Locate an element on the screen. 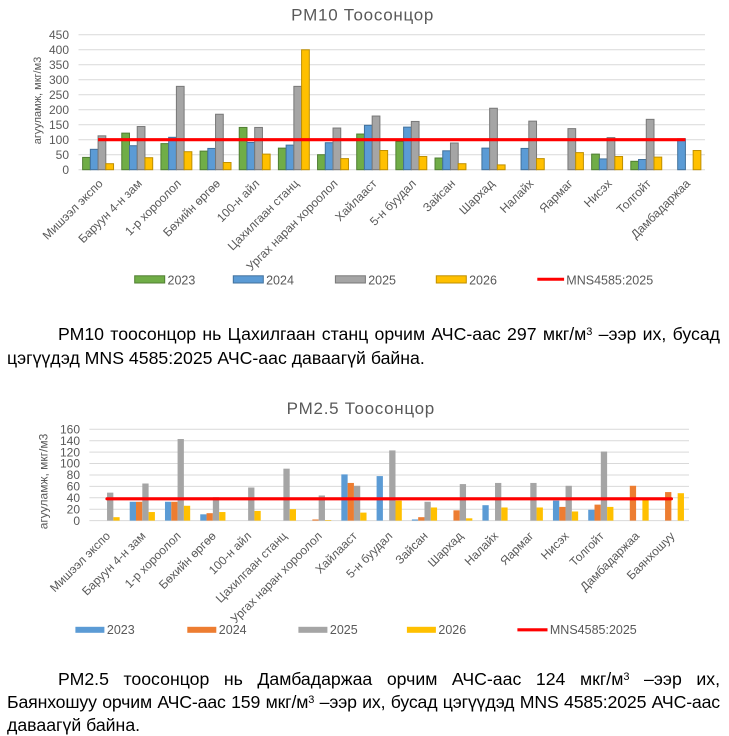  svg-text: 60 is located at coordinates (74, 487).